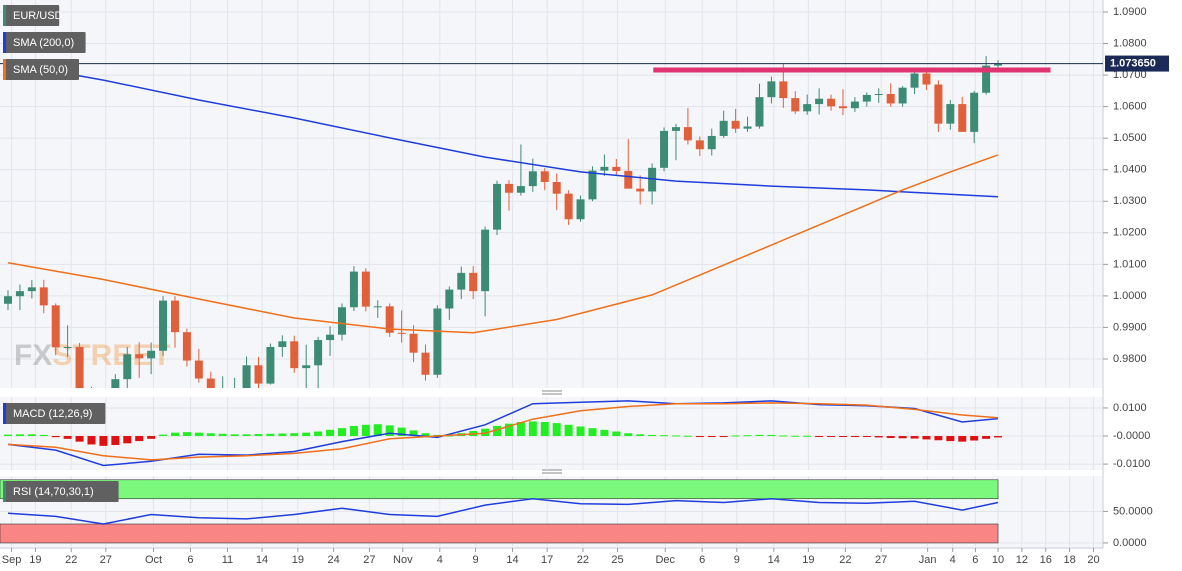  Describe the element at coordinates (1133, 63) in the screenshot. I see `last-price-label: 1.073650` at that location.